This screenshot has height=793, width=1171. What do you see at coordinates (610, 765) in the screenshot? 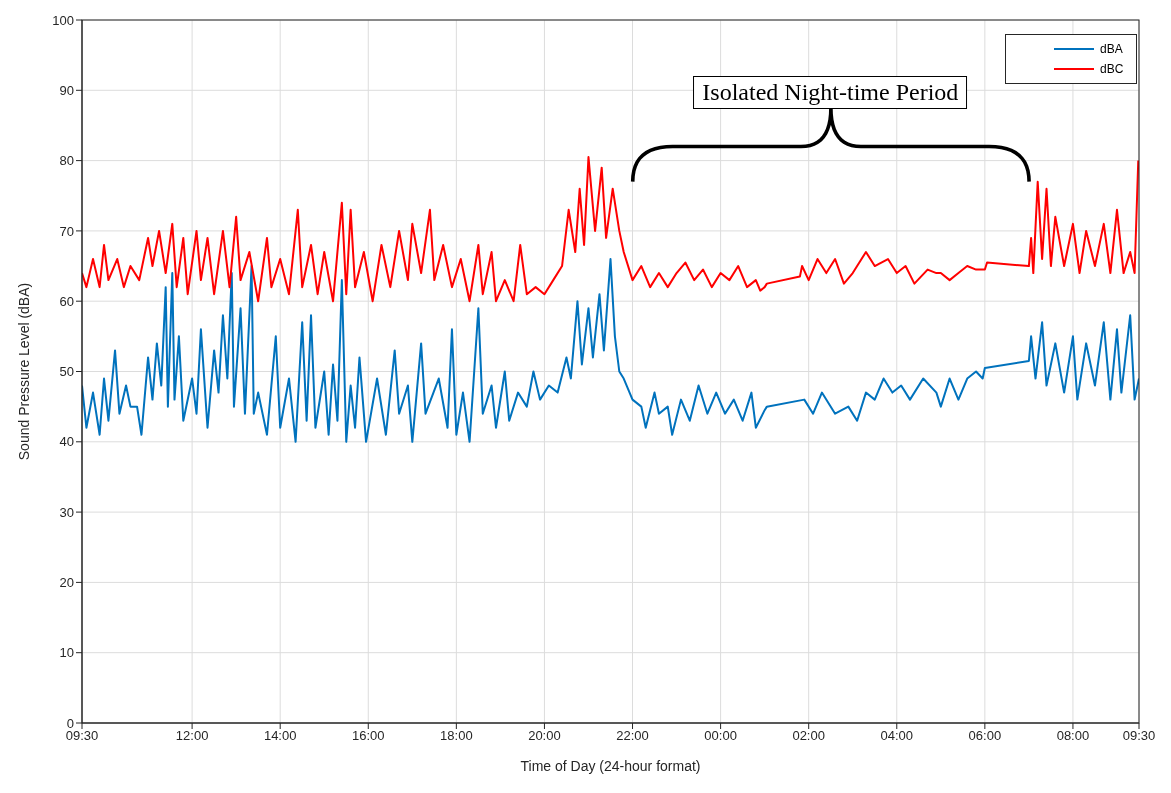
I see `x-axis-title: Time of Day (24-hour format)` at bounding box center [610, 765].